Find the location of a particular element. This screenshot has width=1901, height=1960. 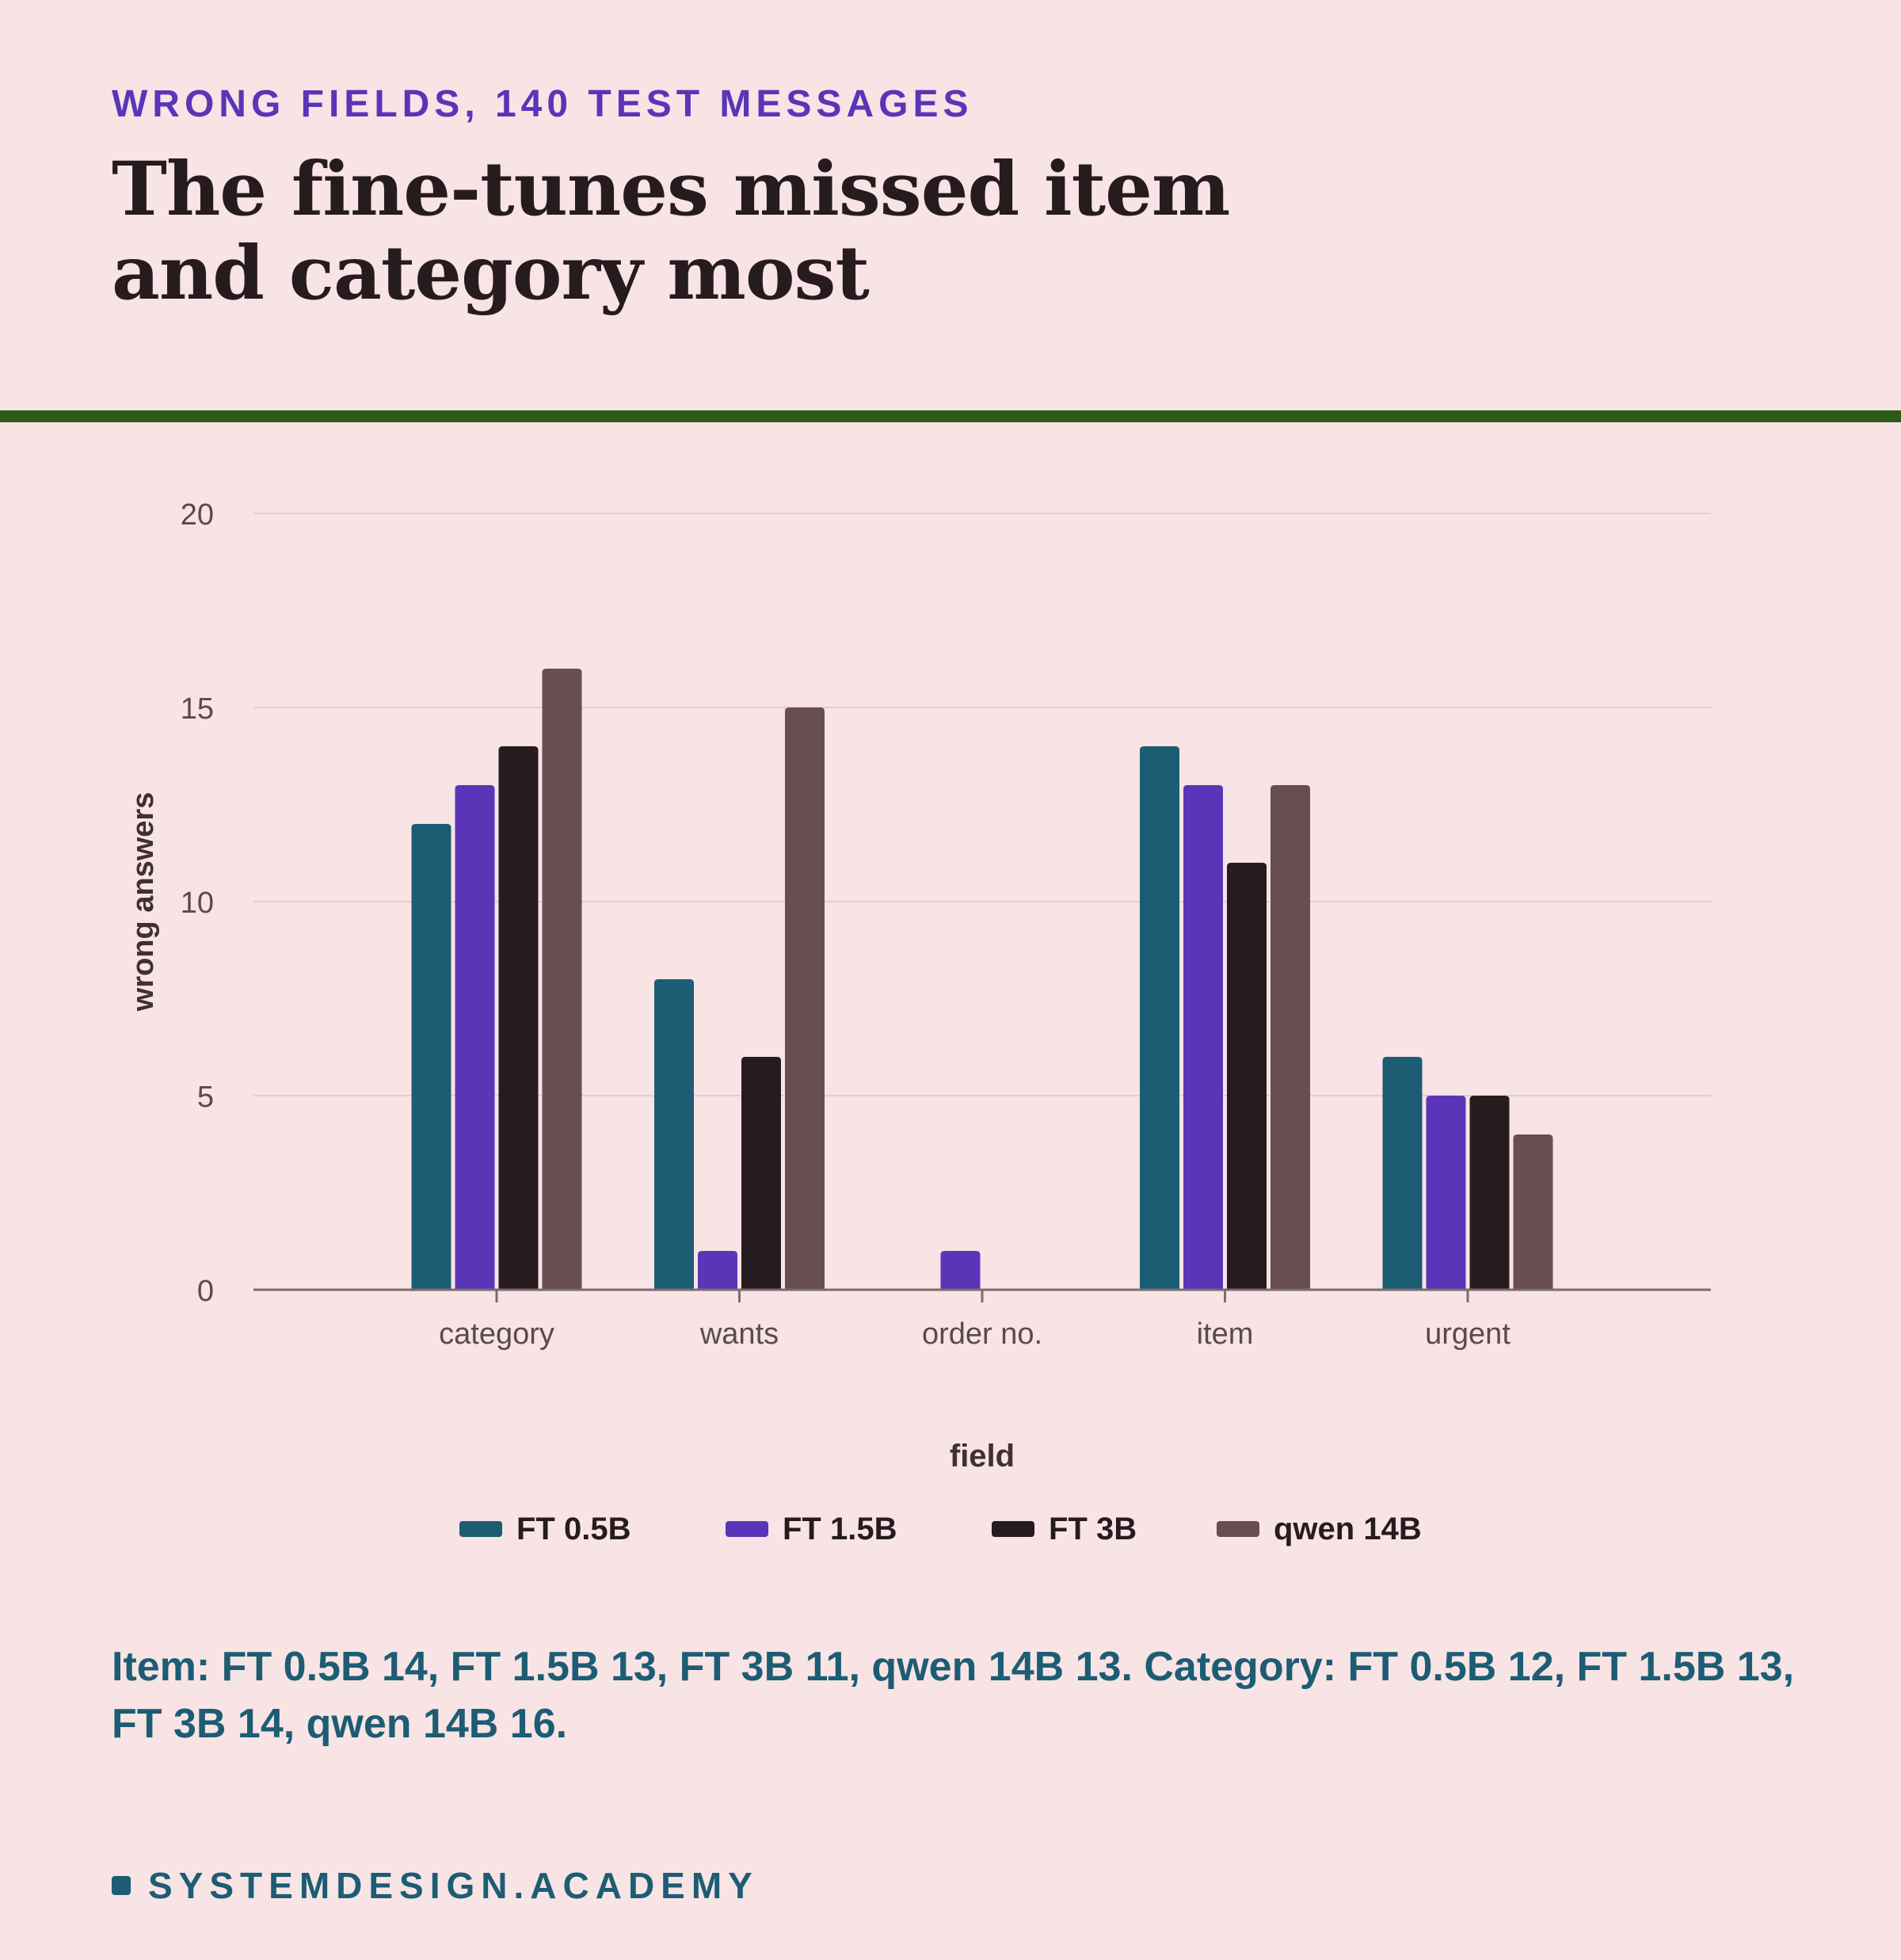

x-tick-label: order no. is located at coordinates (982, 1334).